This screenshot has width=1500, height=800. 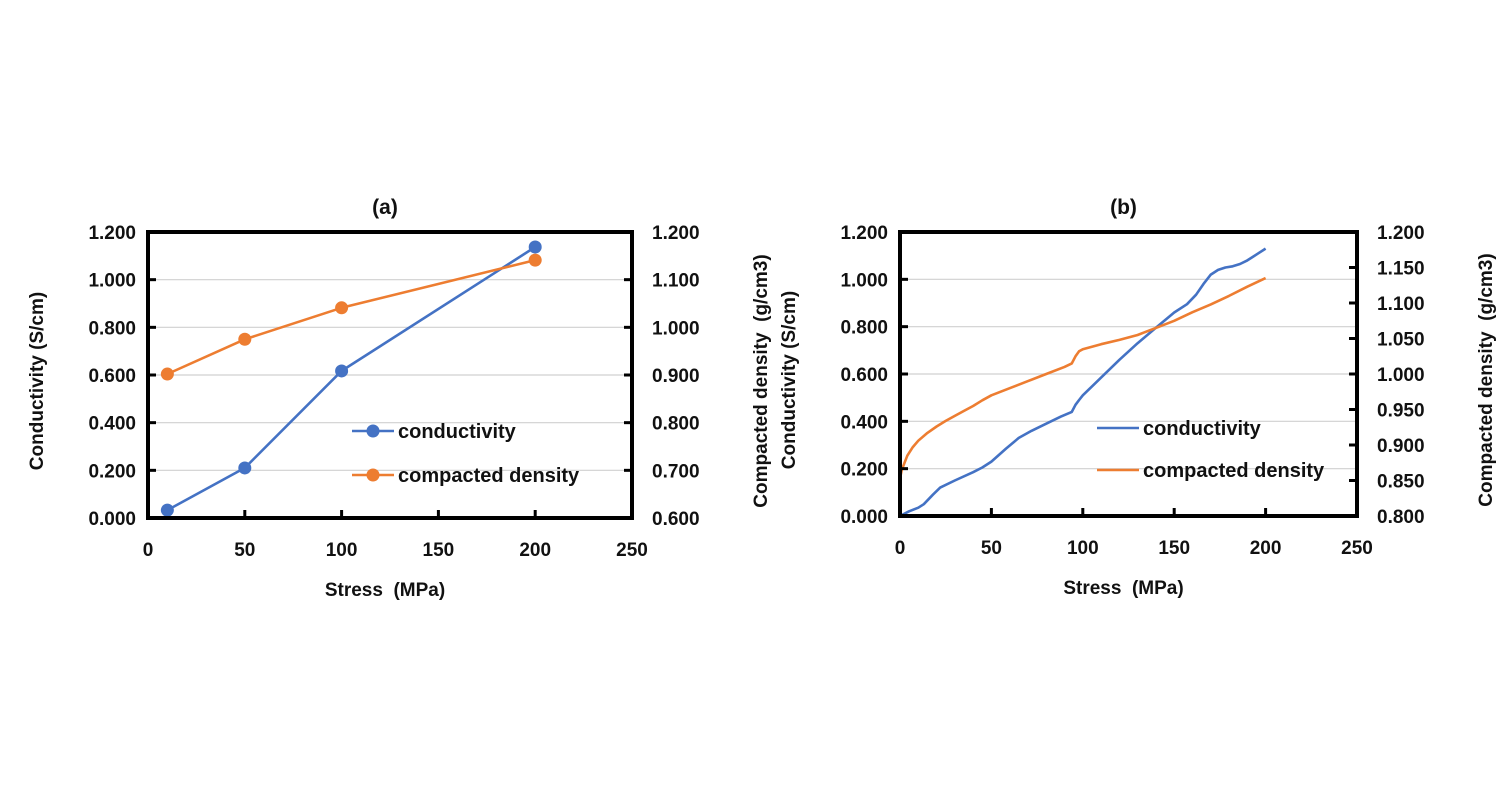 I want to click on y2-tick-label: 1.050, so click(x=1401, y=340).